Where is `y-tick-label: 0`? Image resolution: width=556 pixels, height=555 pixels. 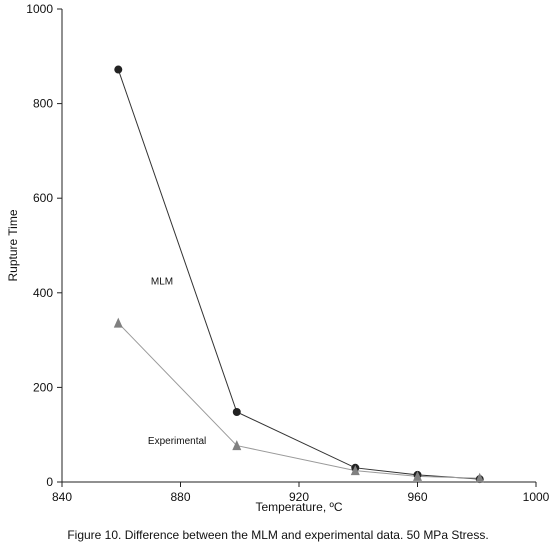 y-tick-label: 0 is located at coordinates (49, 482).